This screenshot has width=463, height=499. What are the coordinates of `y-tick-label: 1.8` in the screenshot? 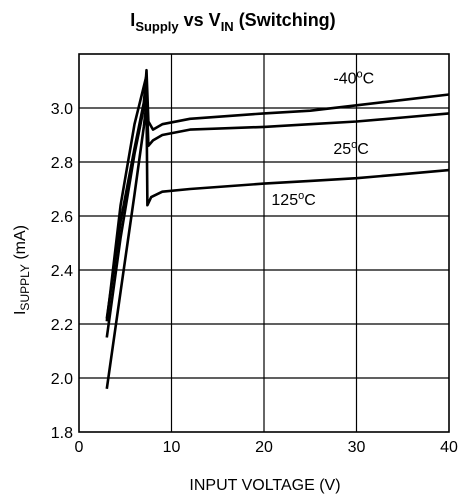 It's located at (62, 433).